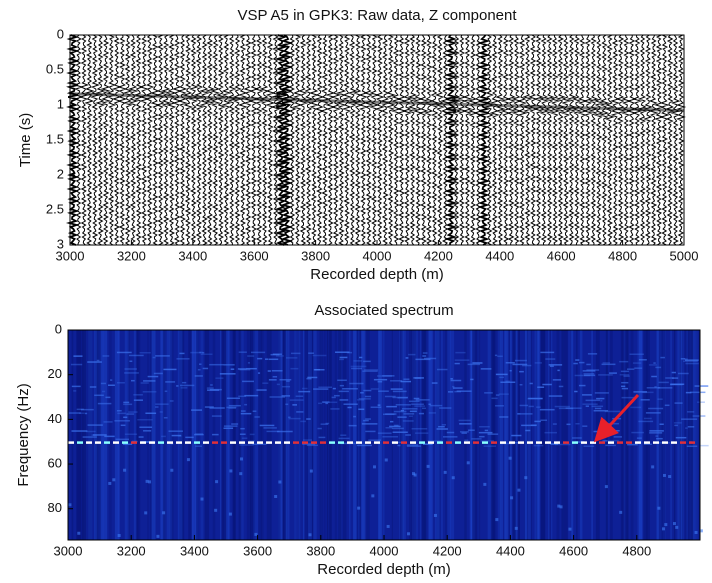 The image size is (712, 583). What do you see at coordinates (70, 255) in the screenshot?
I see `x-tick-label: 3000` at bounding box center [70, 255].